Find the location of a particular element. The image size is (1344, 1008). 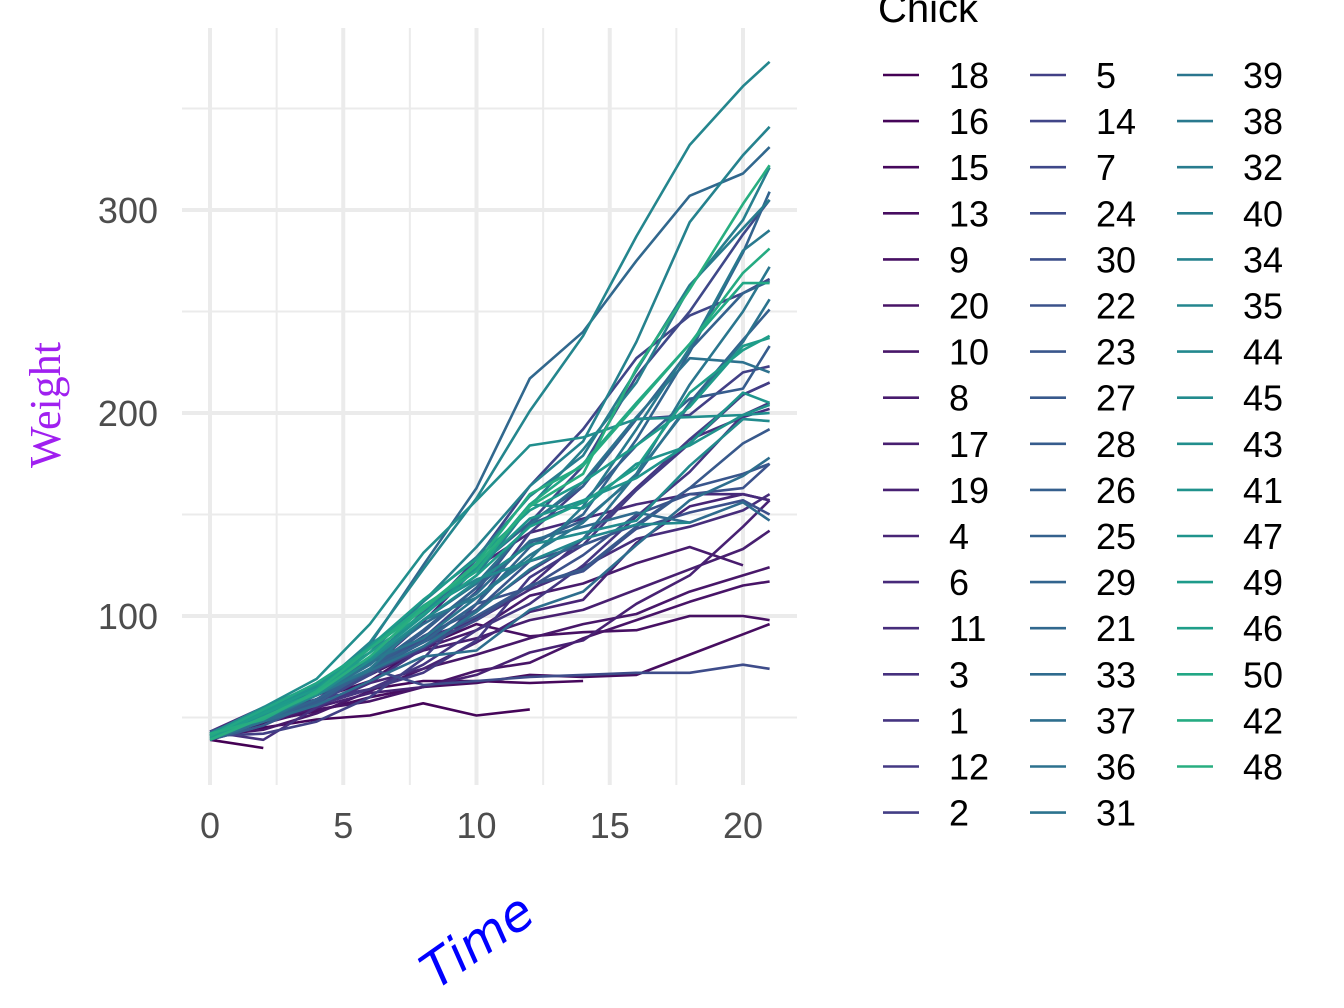

x-tick-label: 5 is located at coordinates (343, 825).